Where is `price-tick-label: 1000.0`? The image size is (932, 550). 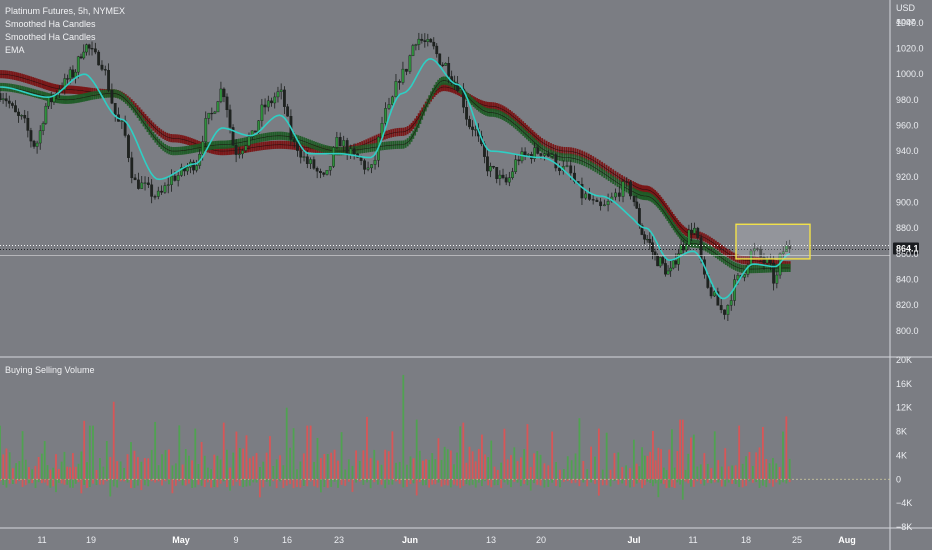 price-tick-label: 1000.0 is located at coordinates (910, 74).